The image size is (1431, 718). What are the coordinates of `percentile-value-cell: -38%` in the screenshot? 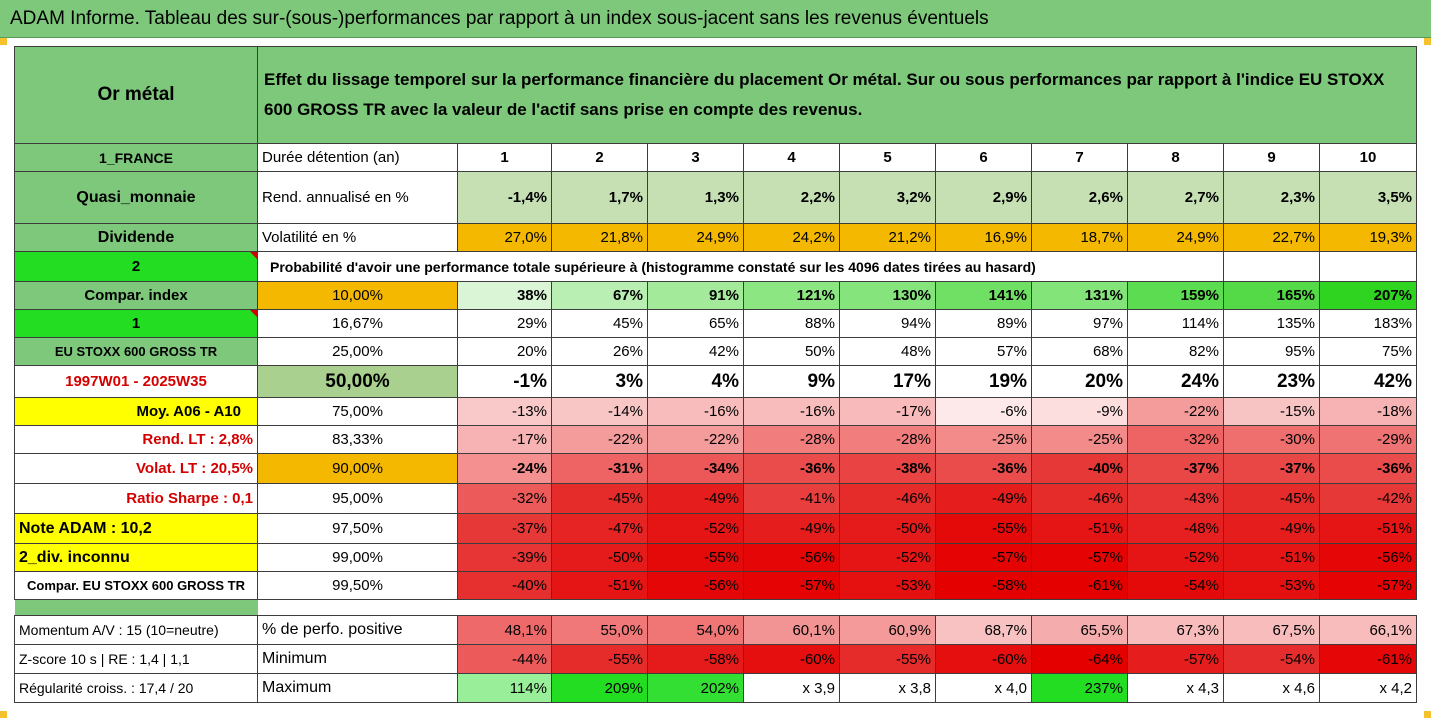 It's located at (887, 468).